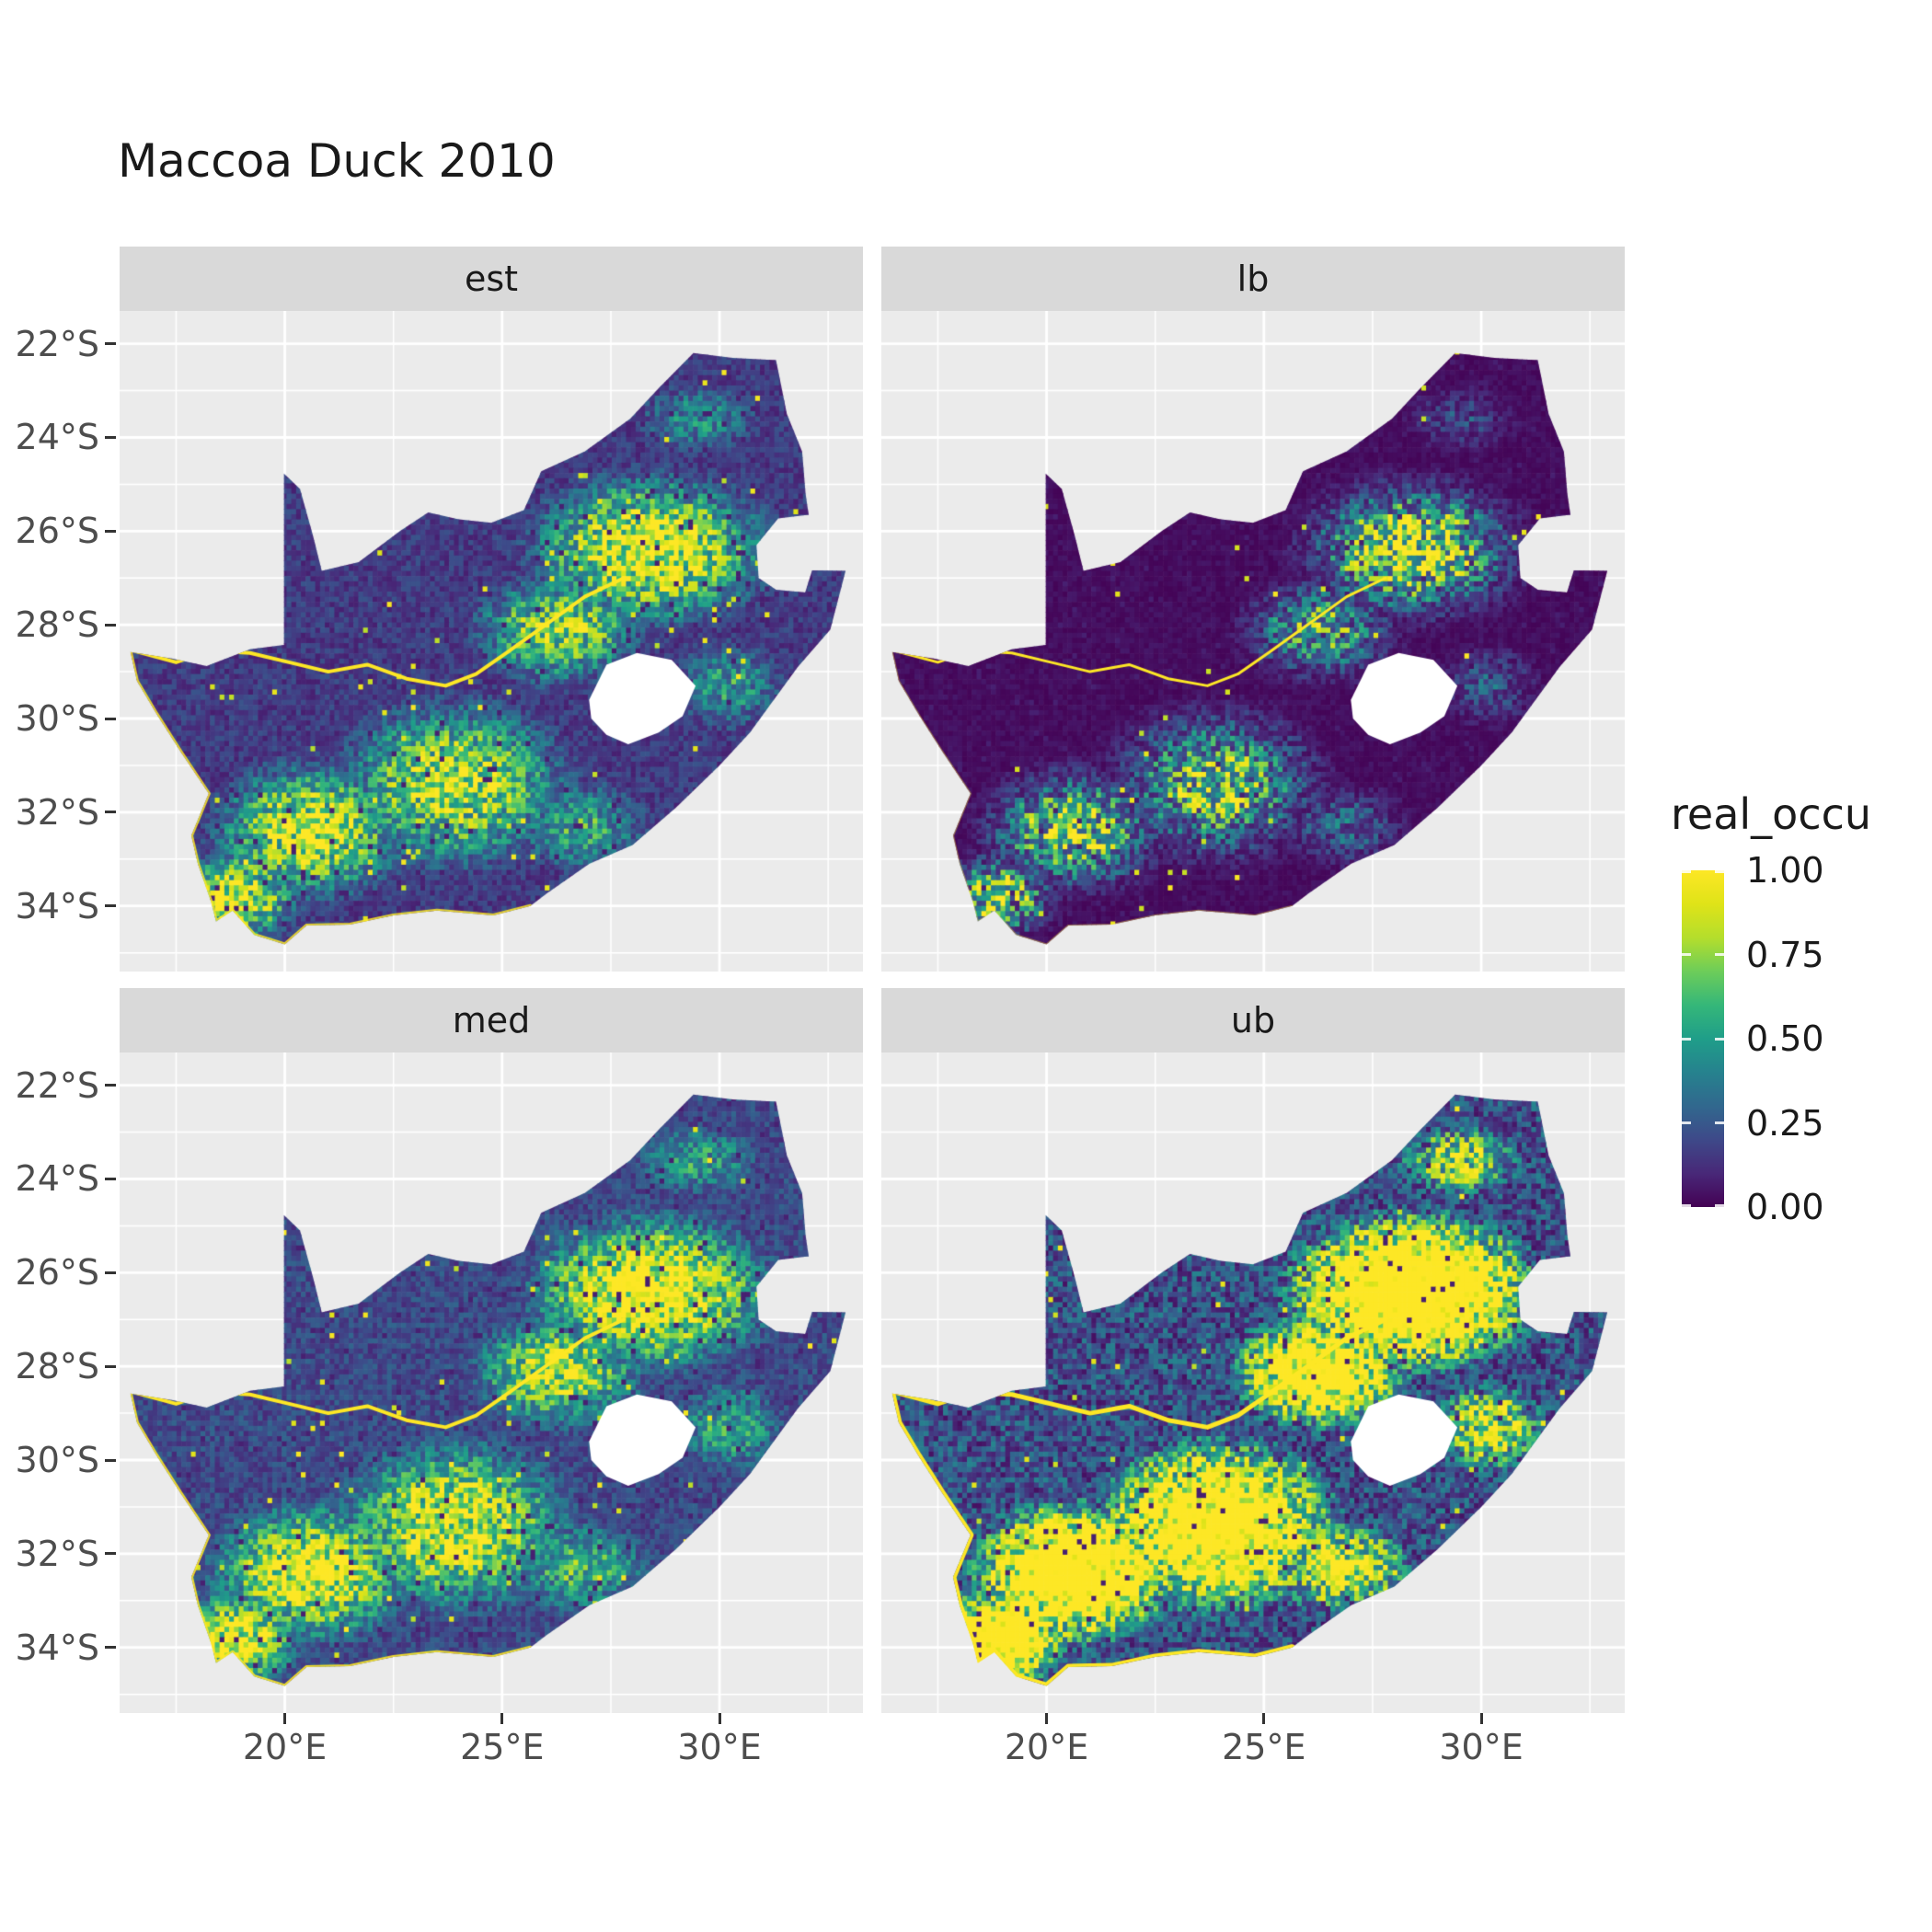 Image resolution: width=1932 pixels, height=1932 pixels. I want to click on legend-title: real_occu, so click(1771, 814).